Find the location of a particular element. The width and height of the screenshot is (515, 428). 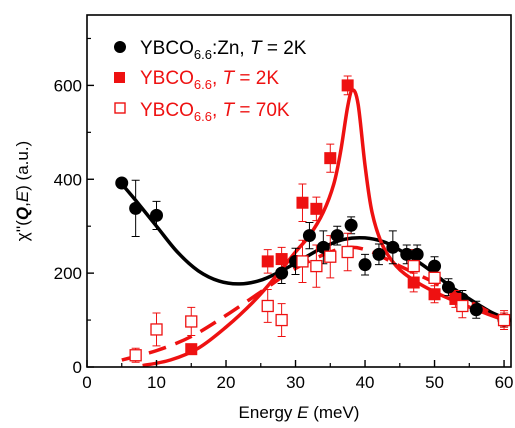

x-tick-label: 0 is located at coordinates (86, 382).